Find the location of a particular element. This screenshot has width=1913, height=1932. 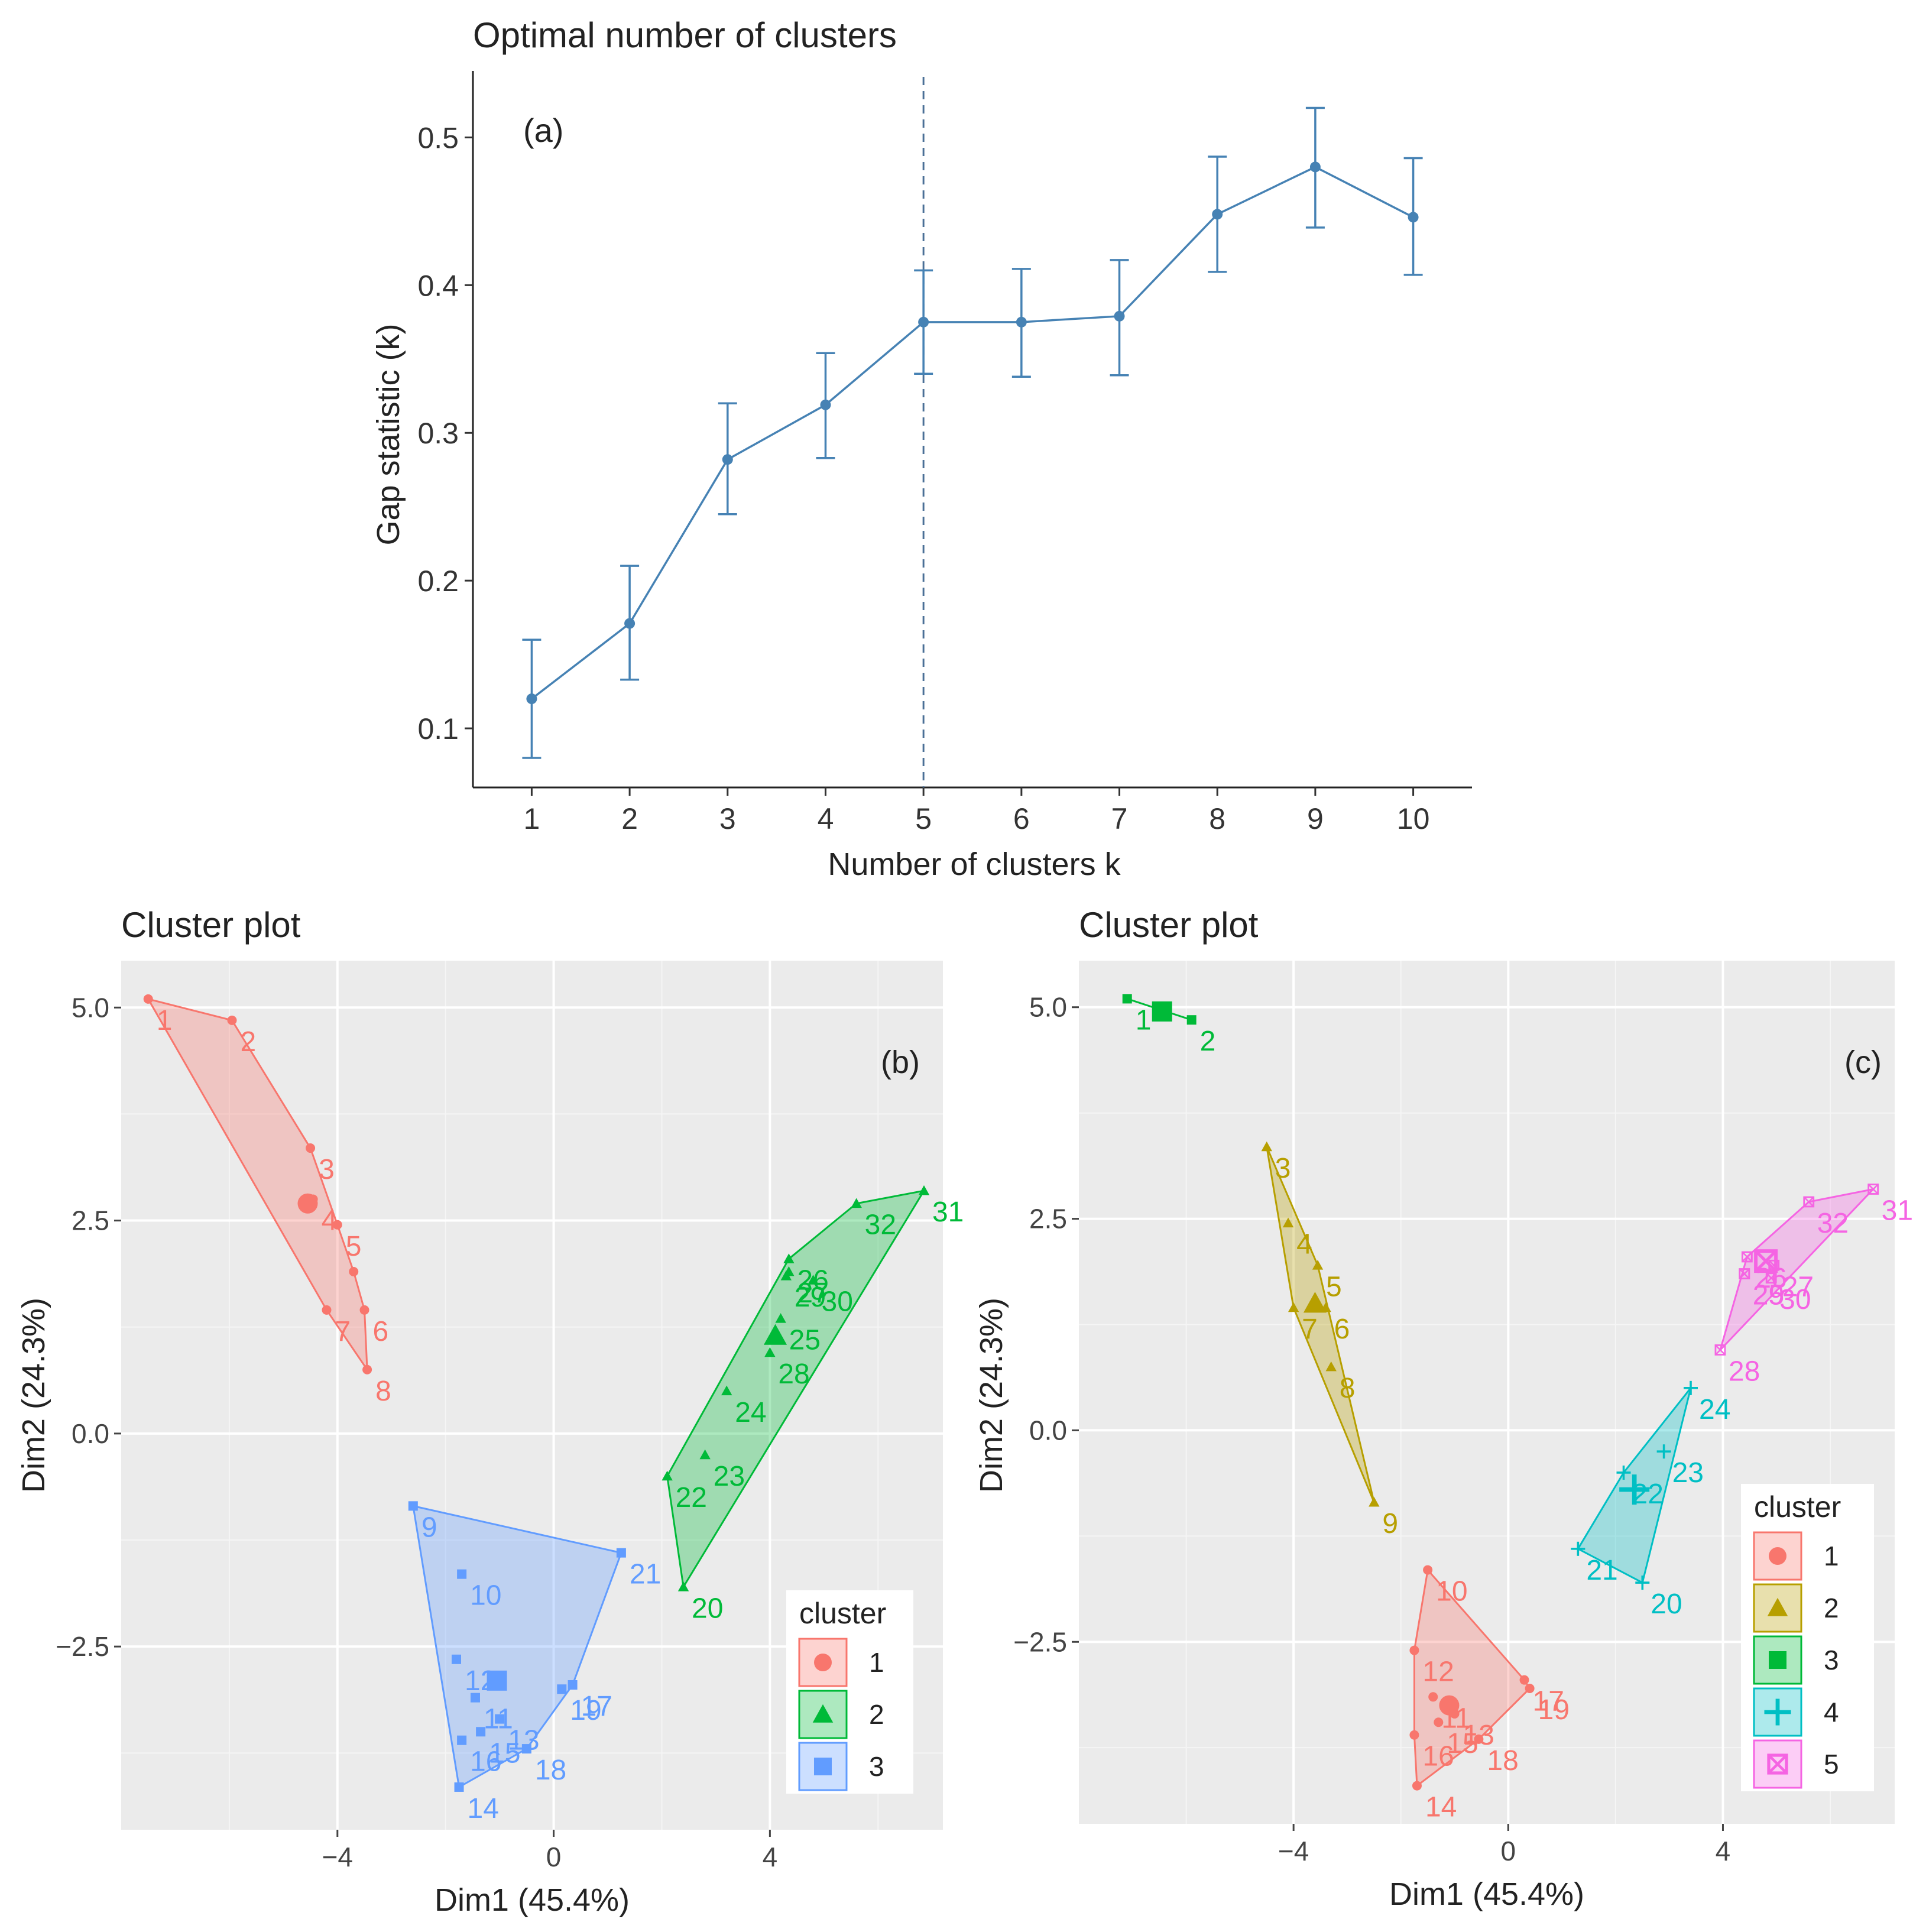

b-y-tick-label: −2.5 is located at coordinates (82, 1646).